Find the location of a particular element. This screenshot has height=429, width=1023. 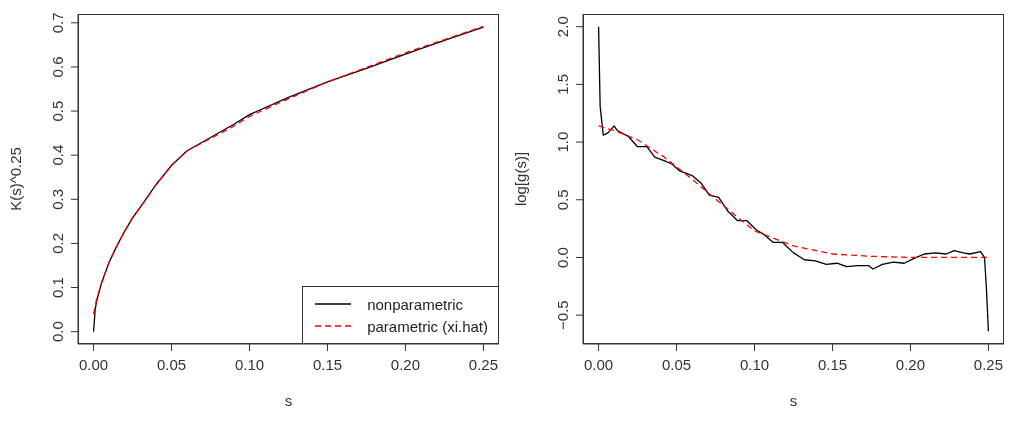

y-tick-label: 0.3 is located at coordinates (57, 199).